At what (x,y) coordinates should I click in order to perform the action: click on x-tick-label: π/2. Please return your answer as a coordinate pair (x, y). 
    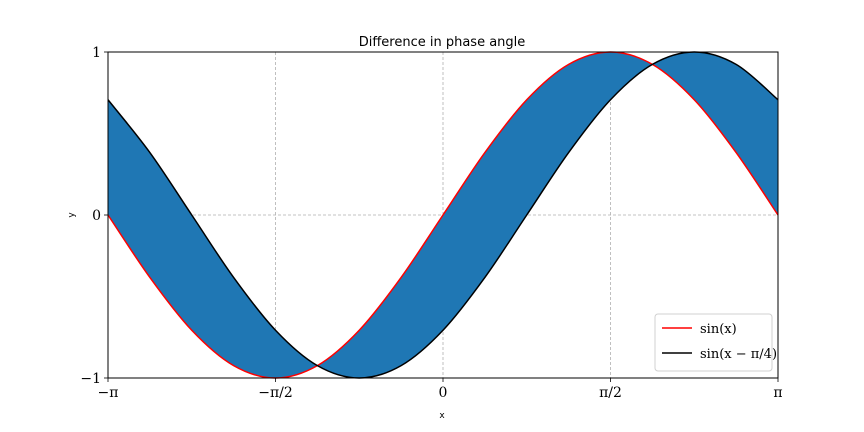
    Looking at the image, I should click on (610, 393).